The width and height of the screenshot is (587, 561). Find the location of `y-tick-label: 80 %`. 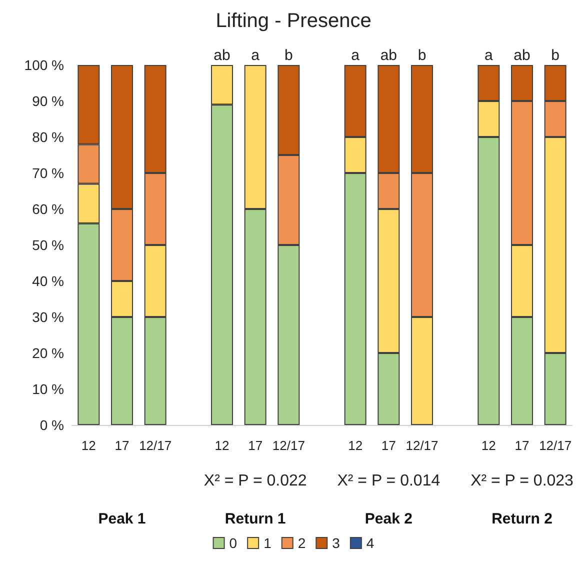

y-tick-label: 80 % is located at coordinates (48, 137).